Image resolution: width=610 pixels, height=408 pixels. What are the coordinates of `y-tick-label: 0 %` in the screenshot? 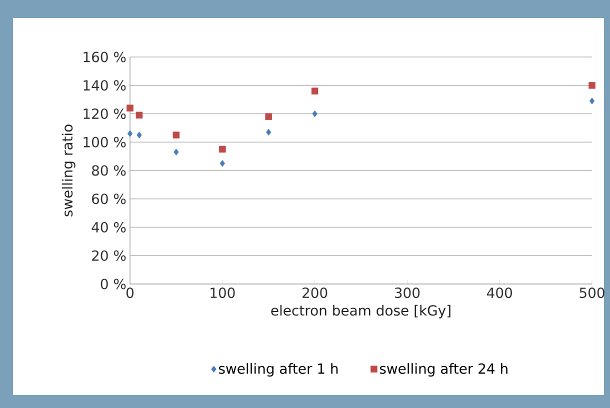 It's located at (113, 284).